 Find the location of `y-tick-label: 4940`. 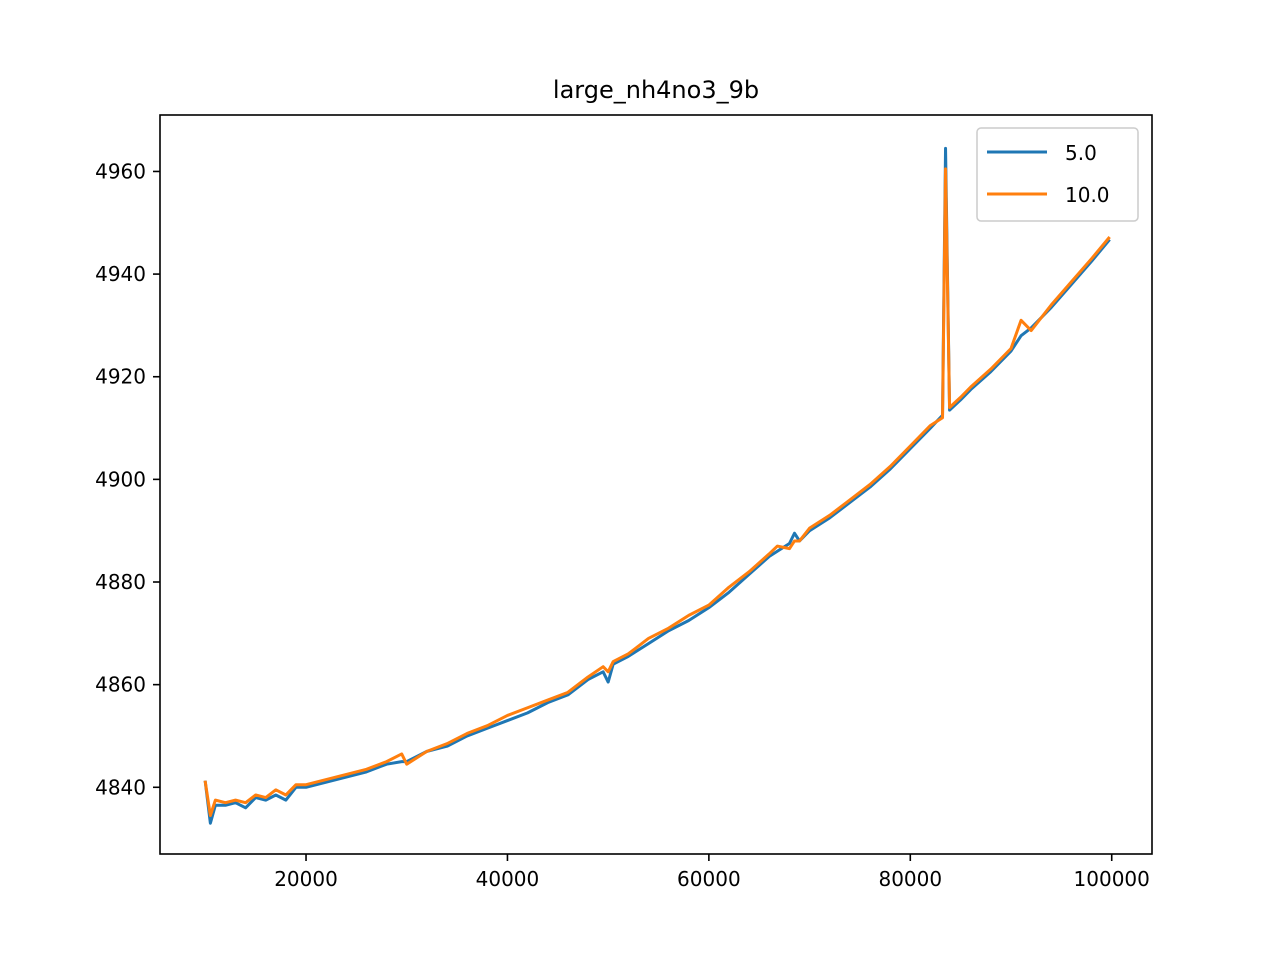

y-tick-label: 4940 is located at coordinates (120, 274).